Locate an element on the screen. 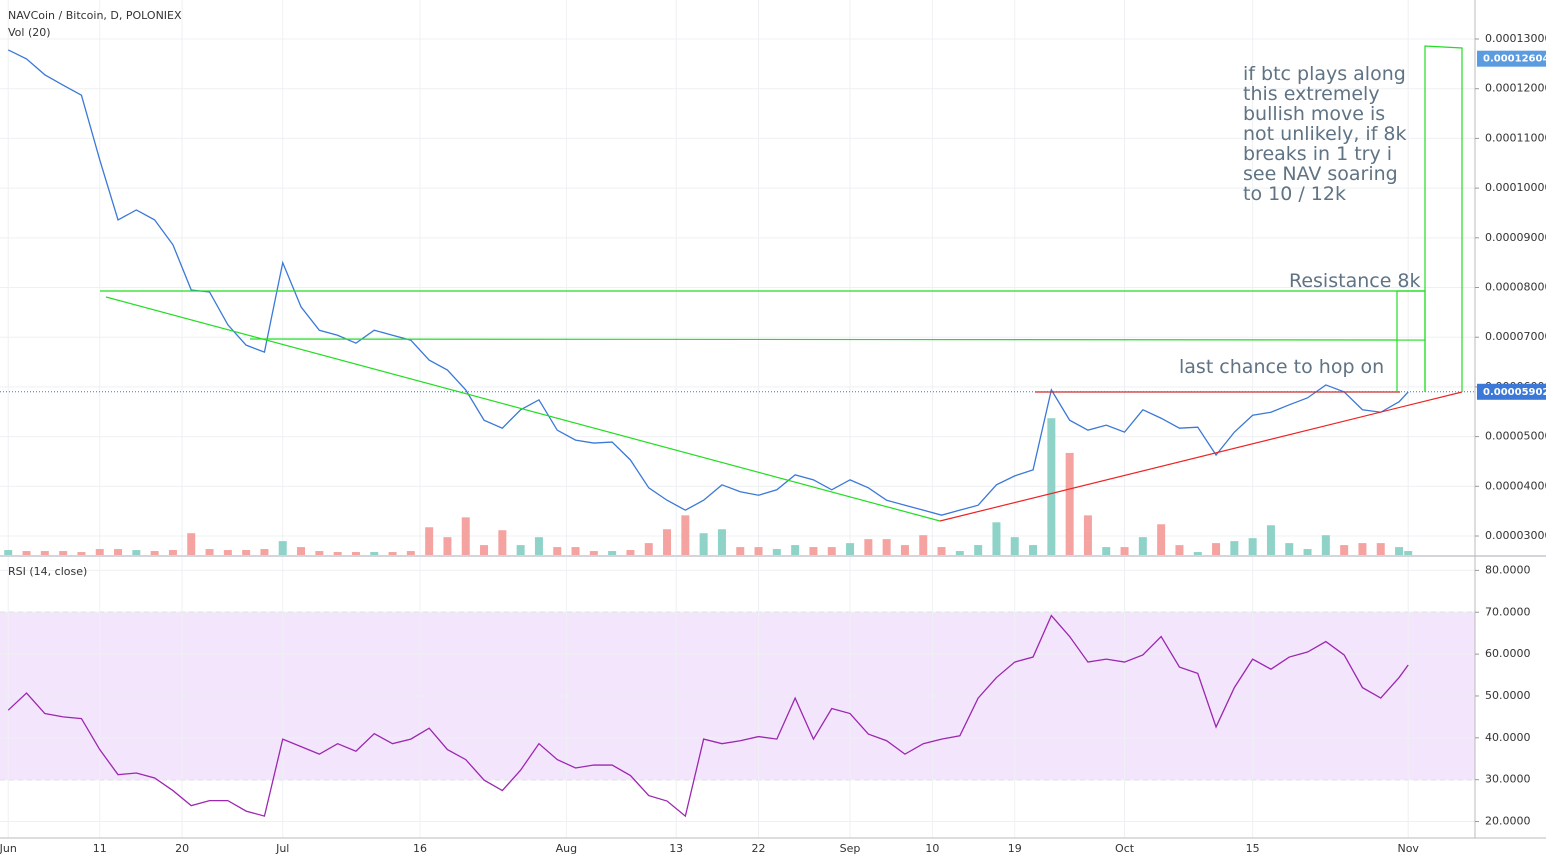  y-tick-label: 0.00013000 is located at coordinates (1515, 38).